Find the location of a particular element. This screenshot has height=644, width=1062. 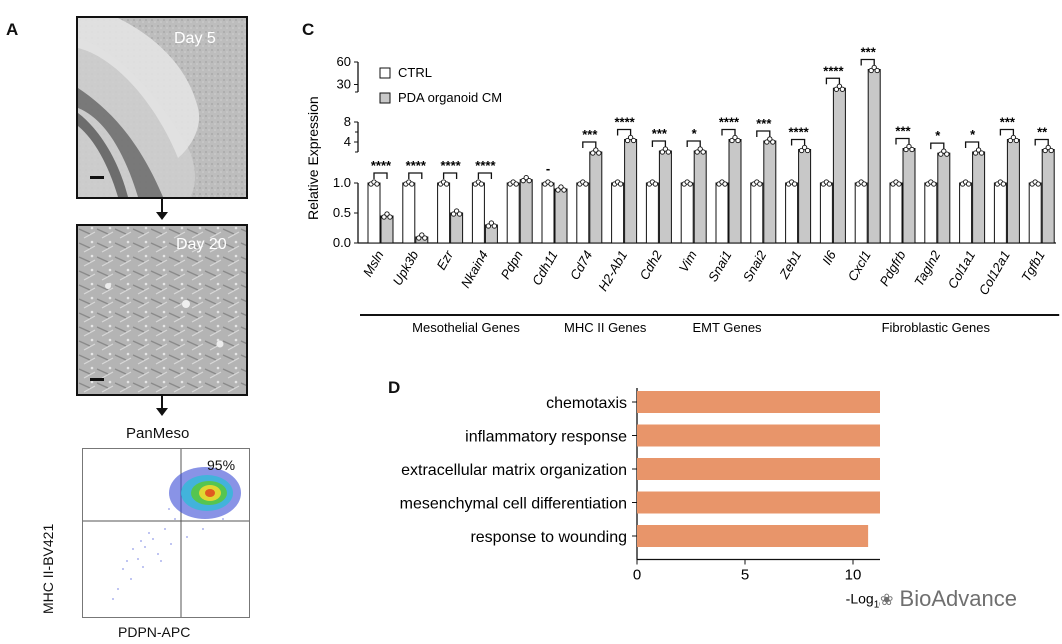

y-tick-label: 1.0 is located at coordinates (342, 182).